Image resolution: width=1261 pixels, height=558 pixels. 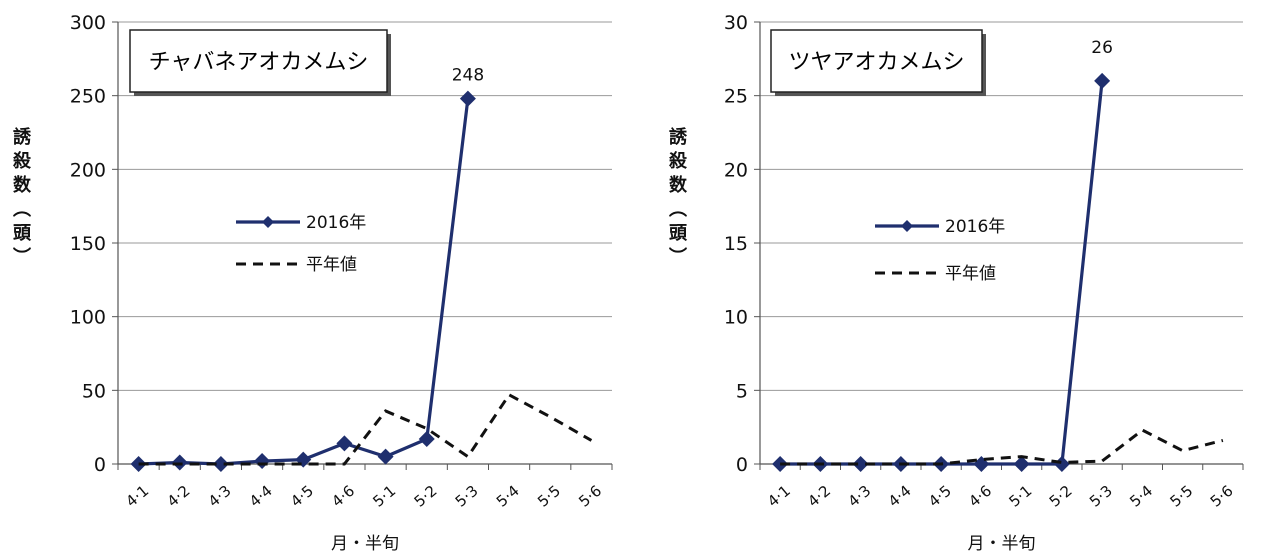 I want to click on y-tick-label: 10, so click(x=736, y=318).